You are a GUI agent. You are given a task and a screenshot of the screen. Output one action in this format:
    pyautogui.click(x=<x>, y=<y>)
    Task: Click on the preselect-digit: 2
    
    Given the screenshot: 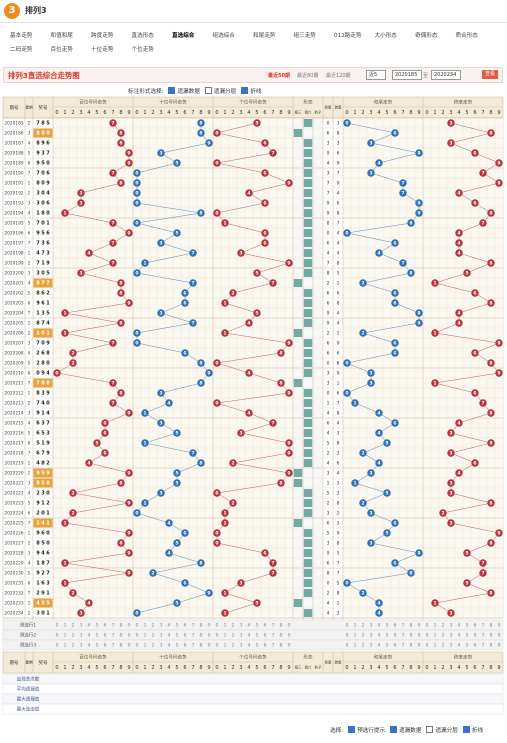 What is the action you would take?
    pyautogui.click(x=73, y=646)
    